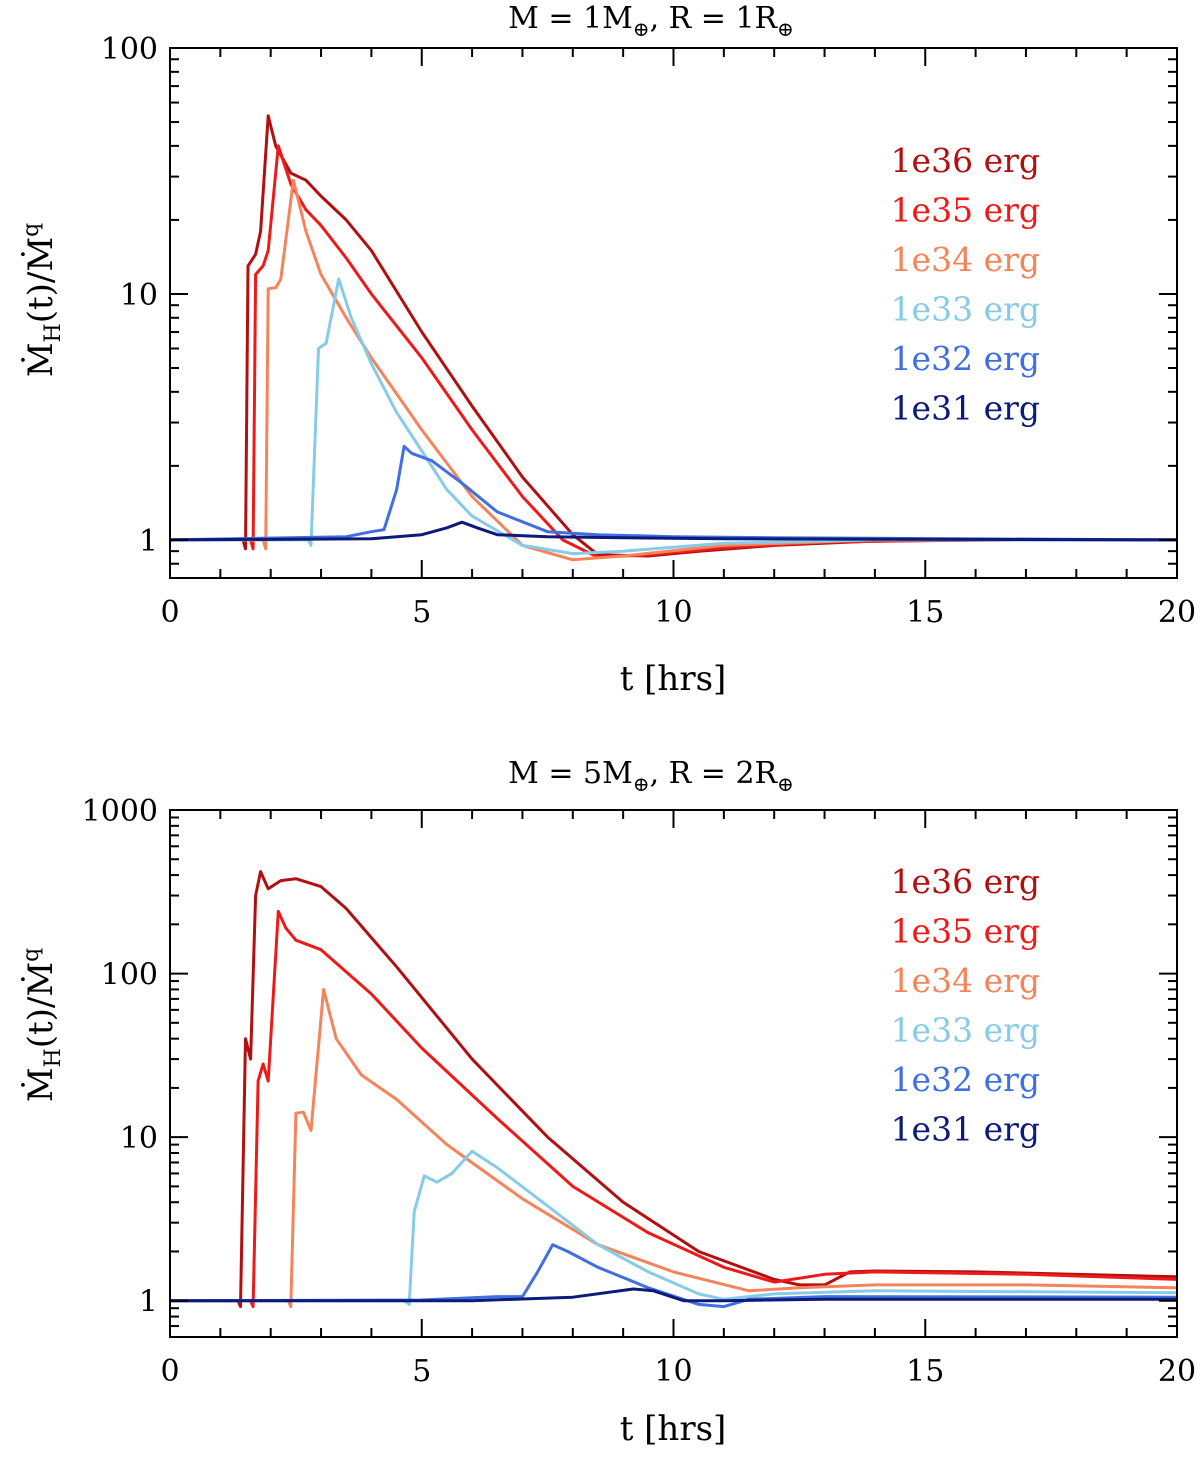  Describe the element at coordinates (673, 1295) in the screenshot. I see `bottom-panel-series-line-1e31-erg` at that location.